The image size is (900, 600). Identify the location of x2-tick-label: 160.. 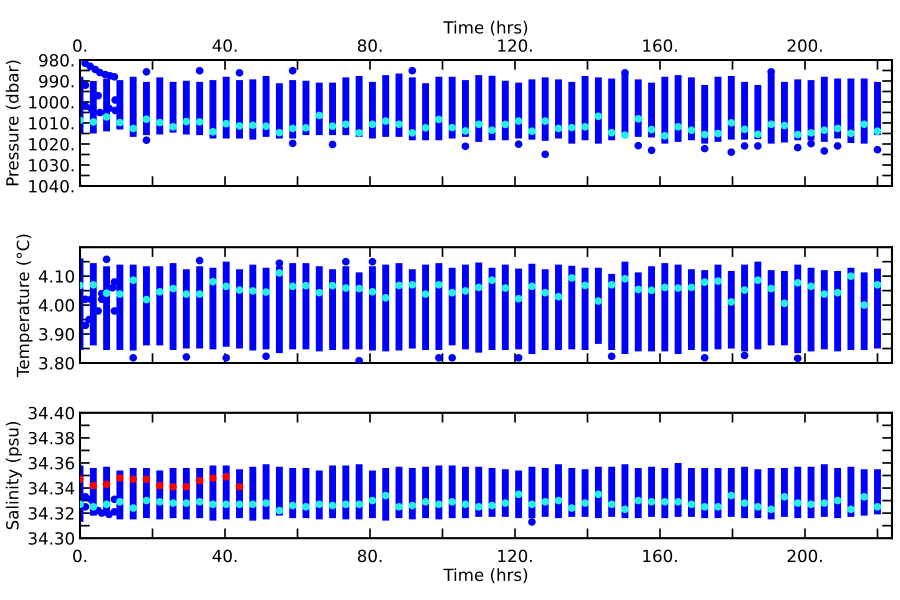
(660, 45).